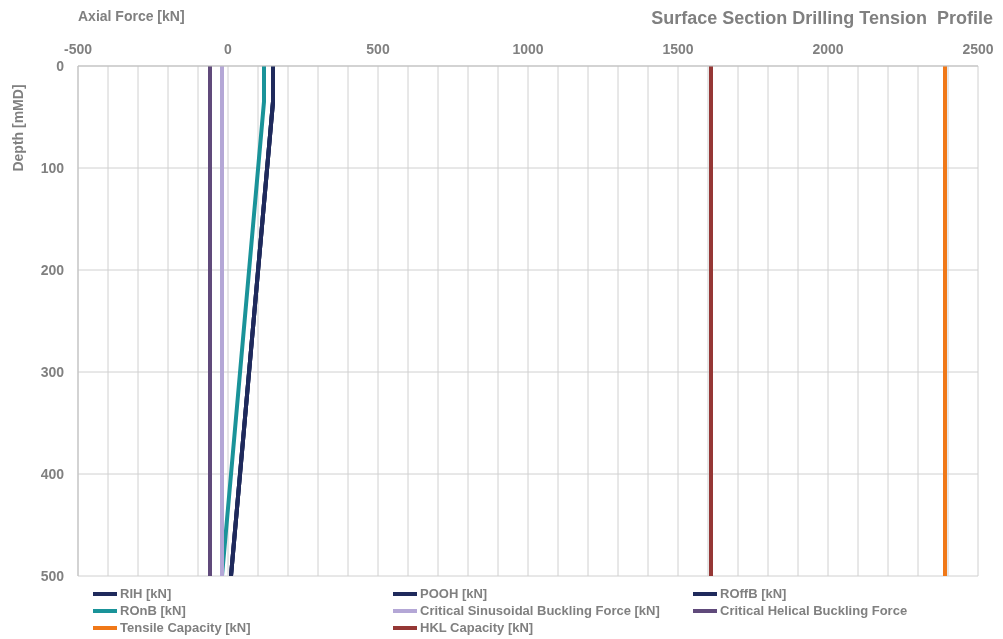 Image resolution: width=1003 pixels, height=639 pixels. Describe the element at coordinates (678, 49) in the screenshot. I see `x-tick-label: 1500` at that location.